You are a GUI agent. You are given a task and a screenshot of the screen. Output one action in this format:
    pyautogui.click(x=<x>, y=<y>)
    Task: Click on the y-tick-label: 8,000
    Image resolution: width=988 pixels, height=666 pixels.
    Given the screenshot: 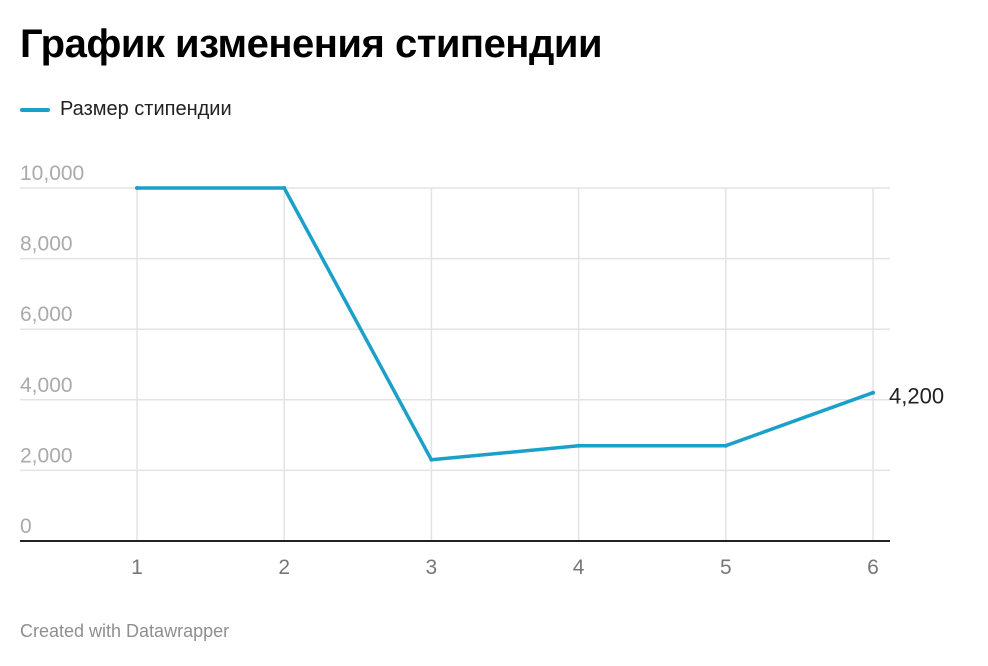 What is the action you would take?
    pyautogui.click(x=46, y=244)
    